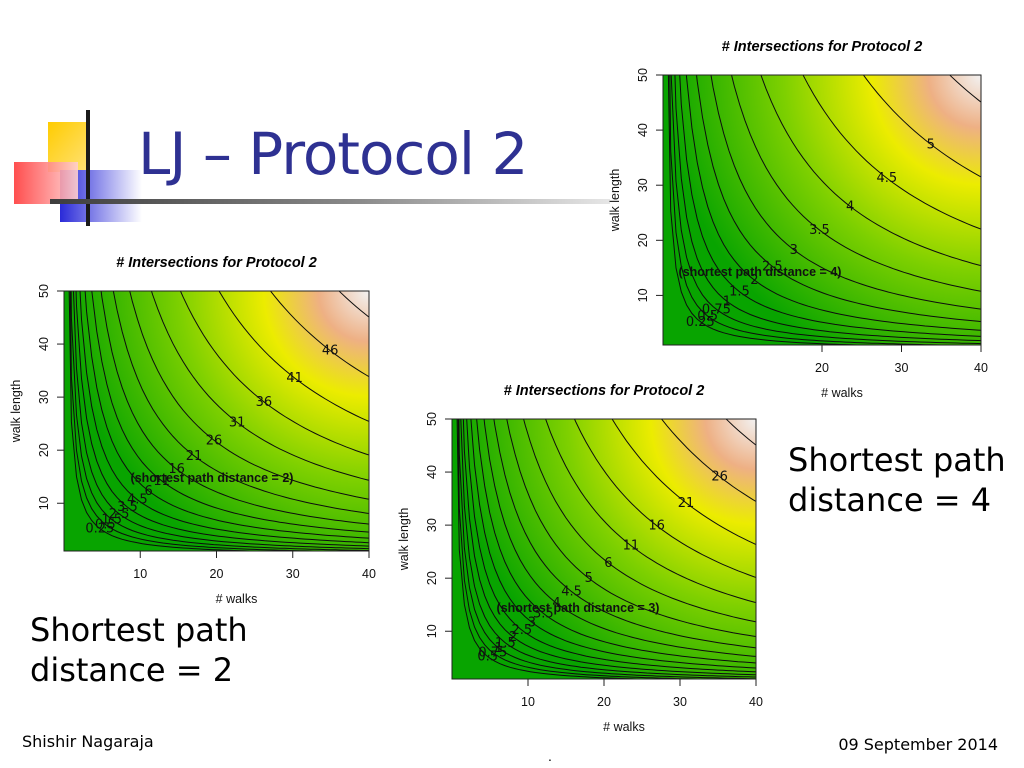 The height and width of the screenshot is (768, 1024). What do you see at coordinates (214, 440) in the screenshot?
I see `contour-label: 26` at bounding box center [214, 440].